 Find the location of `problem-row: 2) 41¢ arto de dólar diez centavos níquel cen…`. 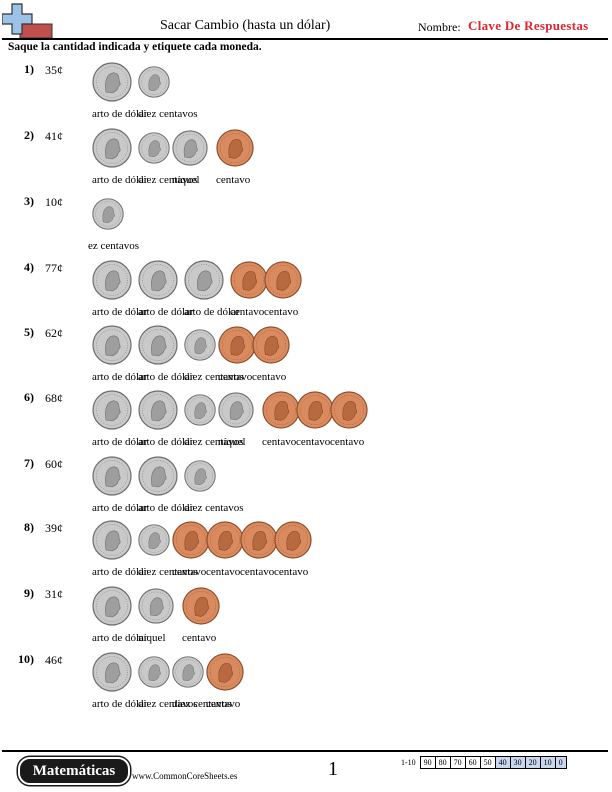

problem-row: 2) 41¢ arto de dólar diez centavos níquel cen… is located at coordinates (306, 159).